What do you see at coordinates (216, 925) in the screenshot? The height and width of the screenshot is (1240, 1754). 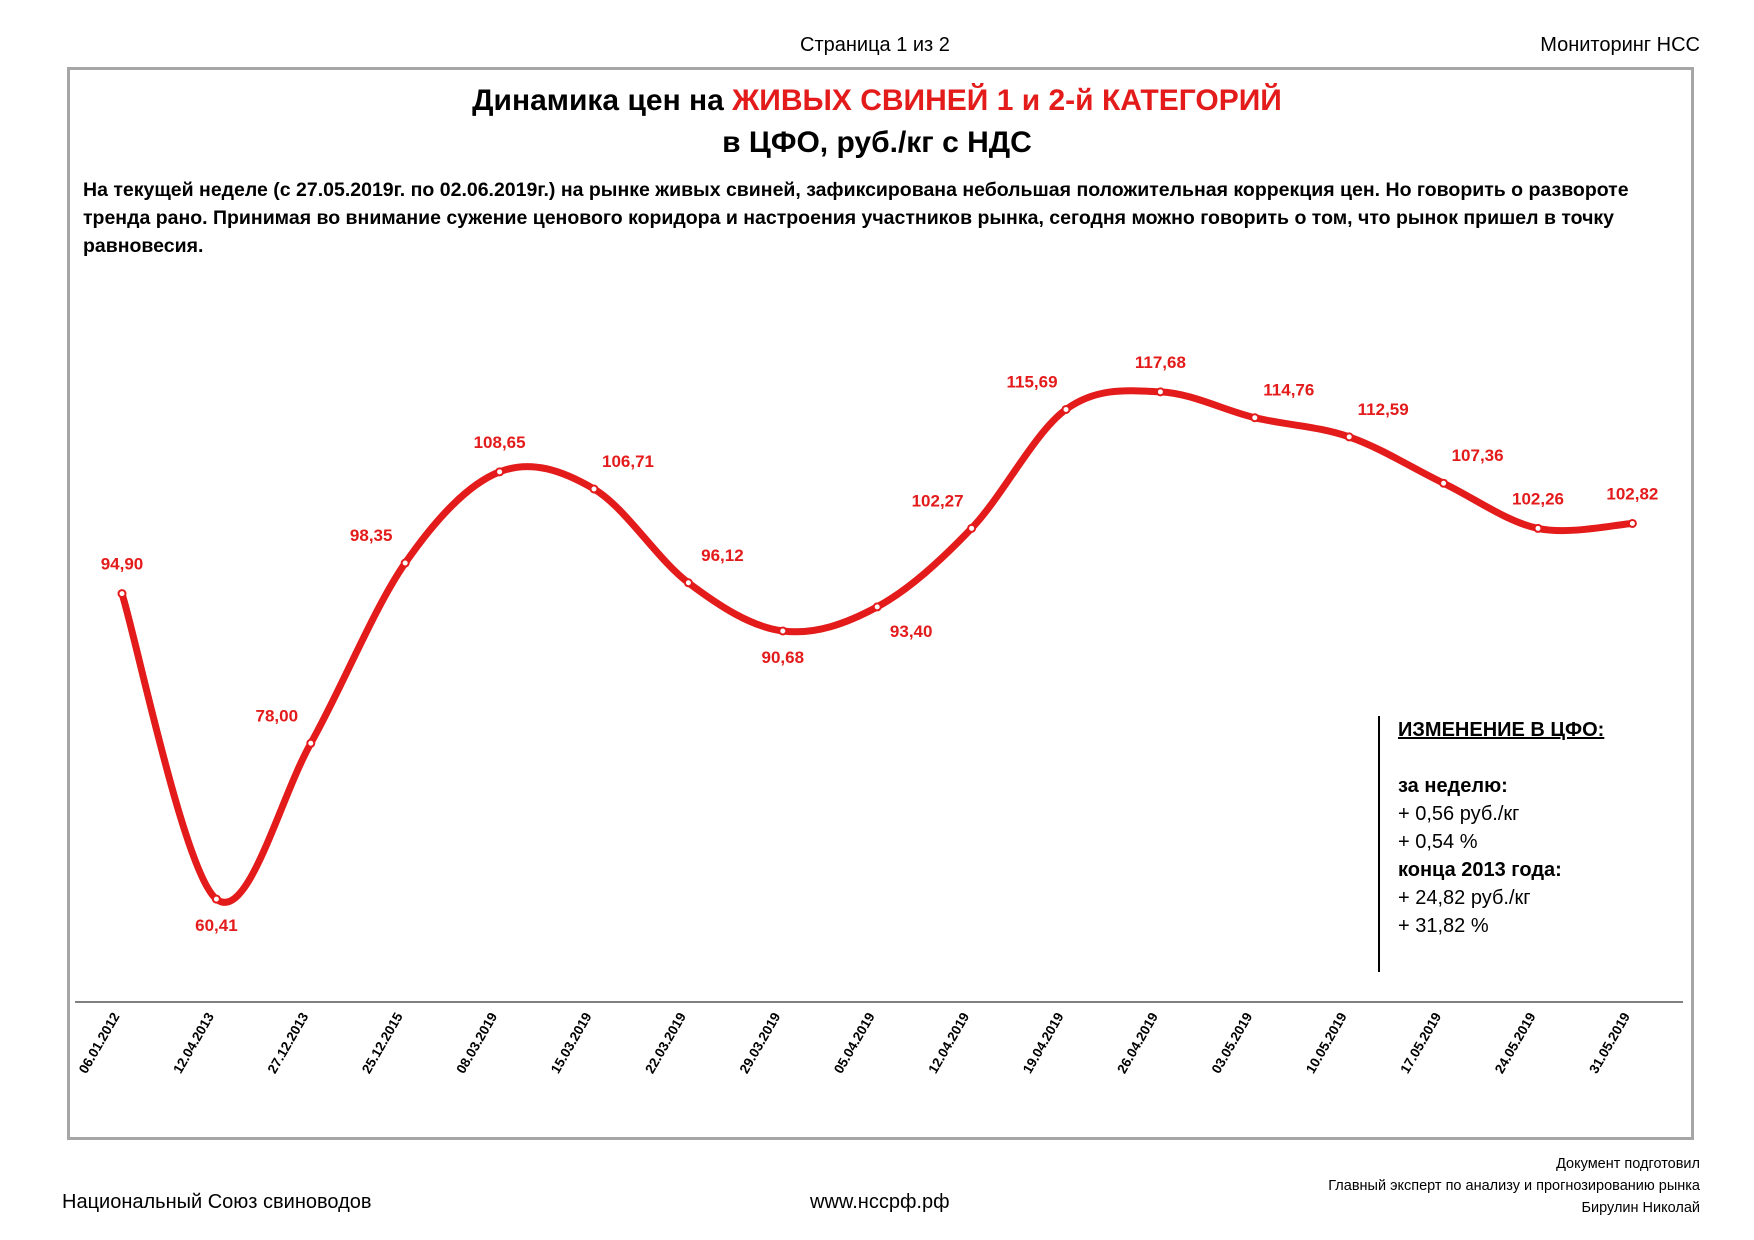 I see `data-label: 60,41` at bounding box center [216, 925].